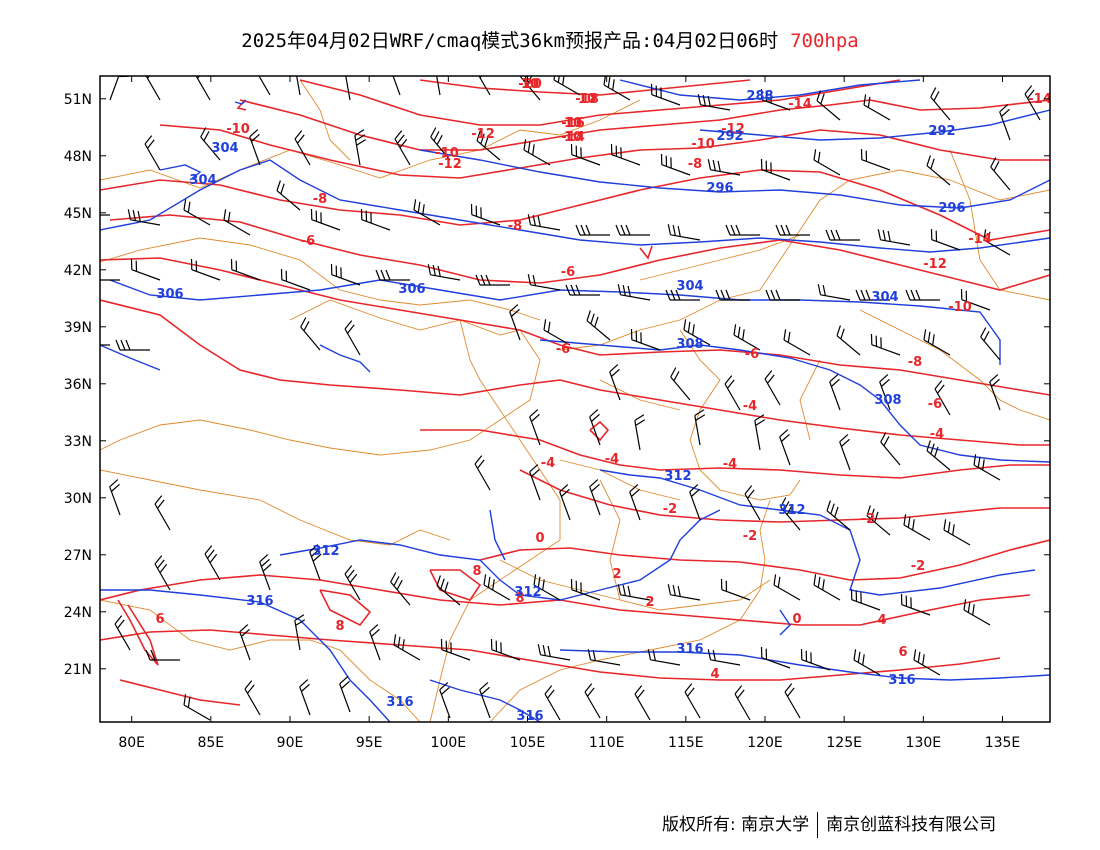 This screenshot has height=850, width=1100. Describe the element at coordinates (714, 674) in the screenshot. I see `temperature-label: 4` at that location.